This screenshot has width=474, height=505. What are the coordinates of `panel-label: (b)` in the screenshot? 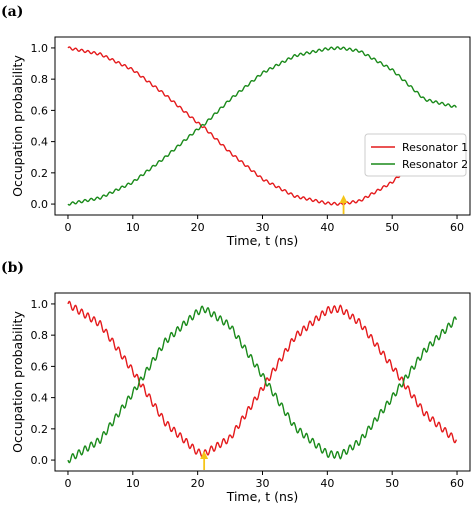 It's located at (12, 268).